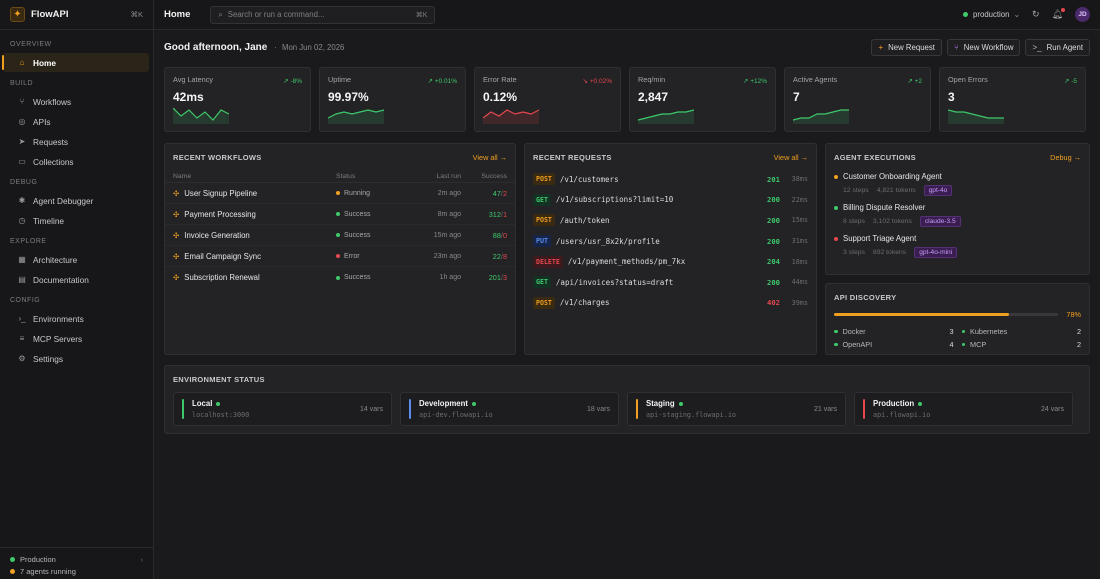 This screenshot has width=1100, height=579. What do you see at coordinates (660, 403) in the screenshot?
I see `env-name: Staging` at bounding box center [660, 403].